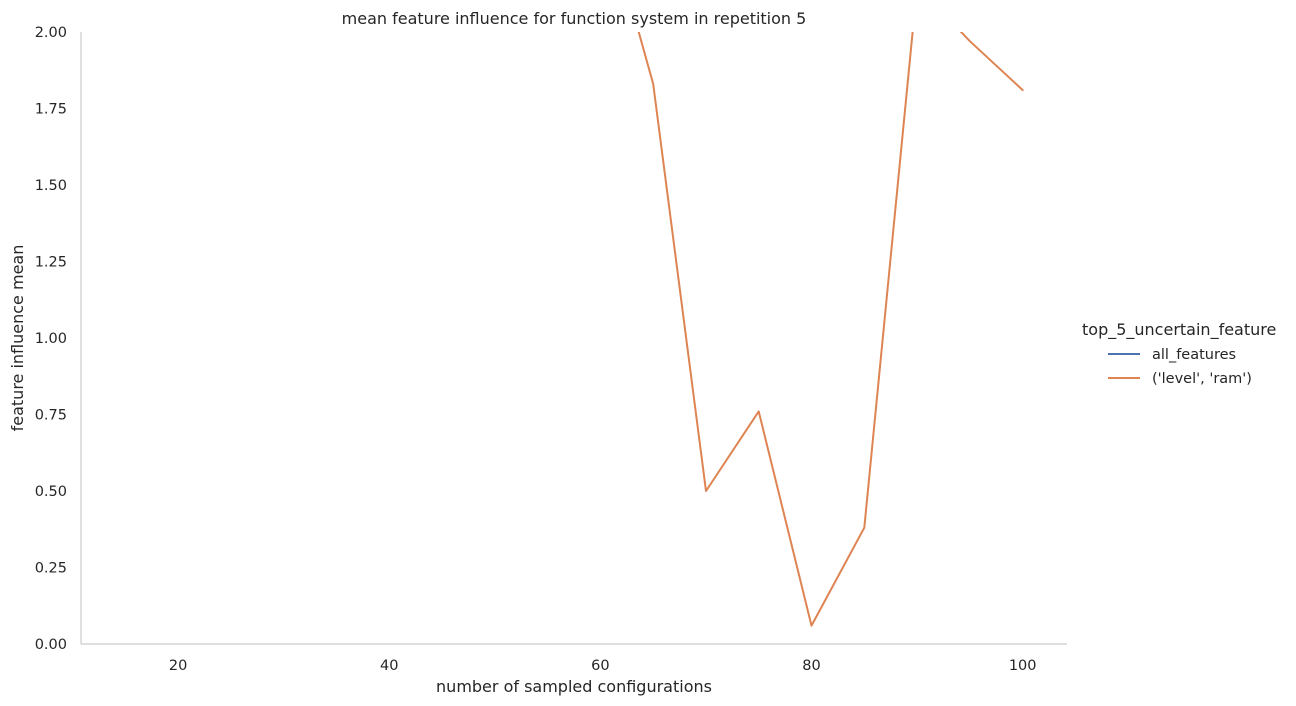  What do you see at coordinates (178, 666) in the screenshot?
I see `x-tick-label: 20` at bounding box center [178, 666].